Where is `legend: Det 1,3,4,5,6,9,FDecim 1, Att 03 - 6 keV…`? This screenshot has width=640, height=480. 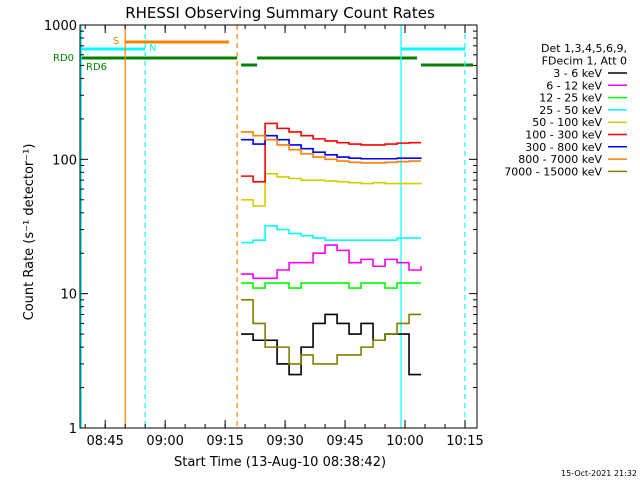
legend: Det 1,3,4,5,6,9,FDecim 1, Att 03 - 6 keV… is located at coordinates (565, 110).